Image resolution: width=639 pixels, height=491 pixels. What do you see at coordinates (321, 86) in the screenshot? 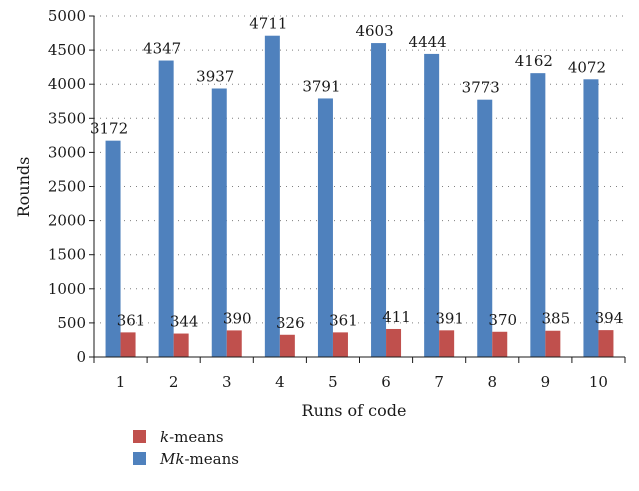
I see `data-label-mk-means: 3791` at bounding box center [321, 86].